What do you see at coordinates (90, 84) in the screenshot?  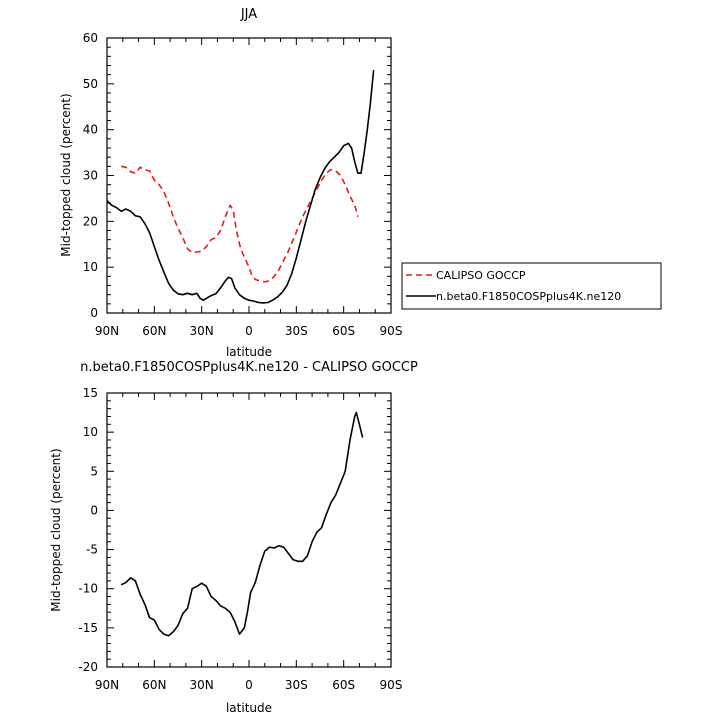 I see `top-y-tick-label: 50` at bounding box center [90, 84].